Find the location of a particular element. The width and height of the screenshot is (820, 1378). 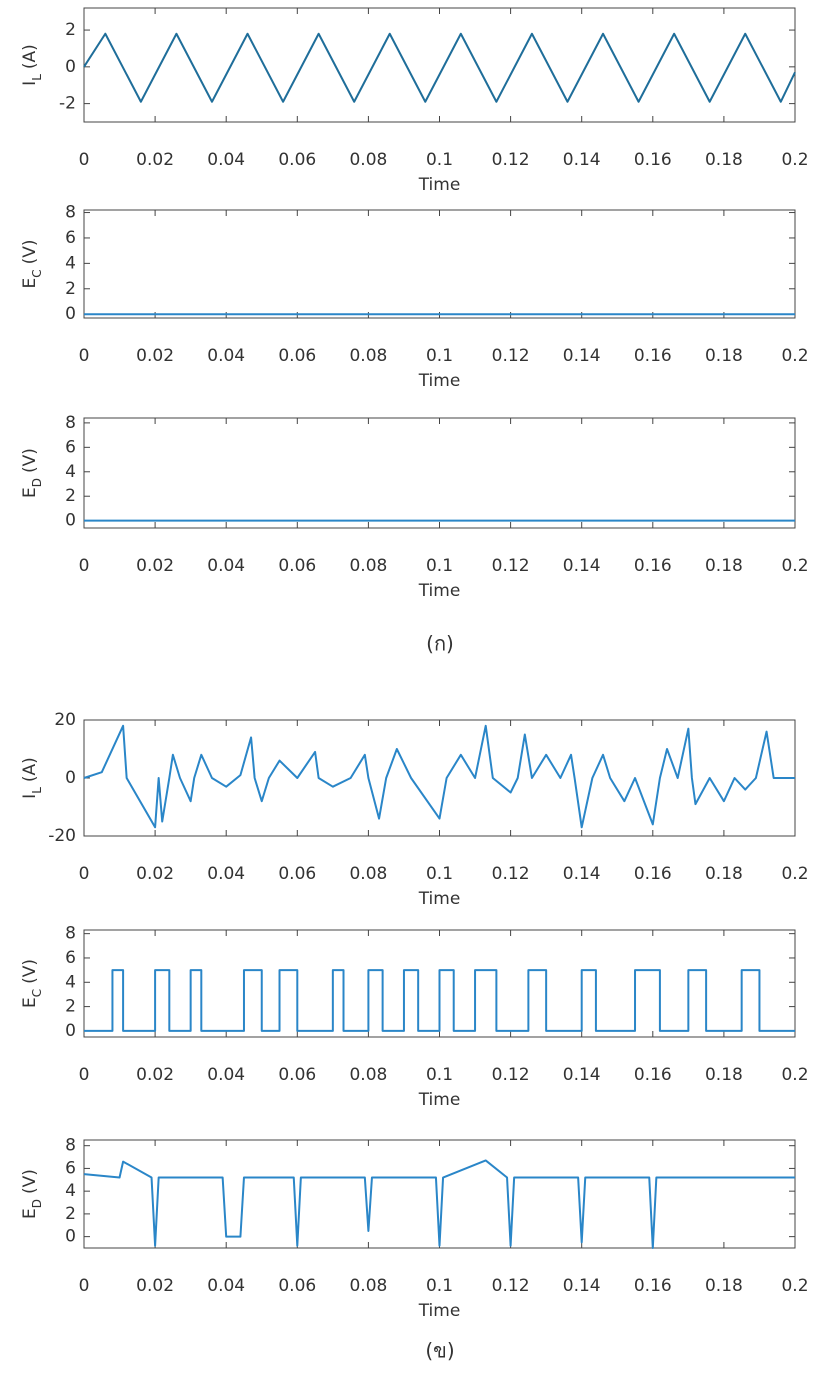

caption: (ข) is located at coordinates (439, 1351).